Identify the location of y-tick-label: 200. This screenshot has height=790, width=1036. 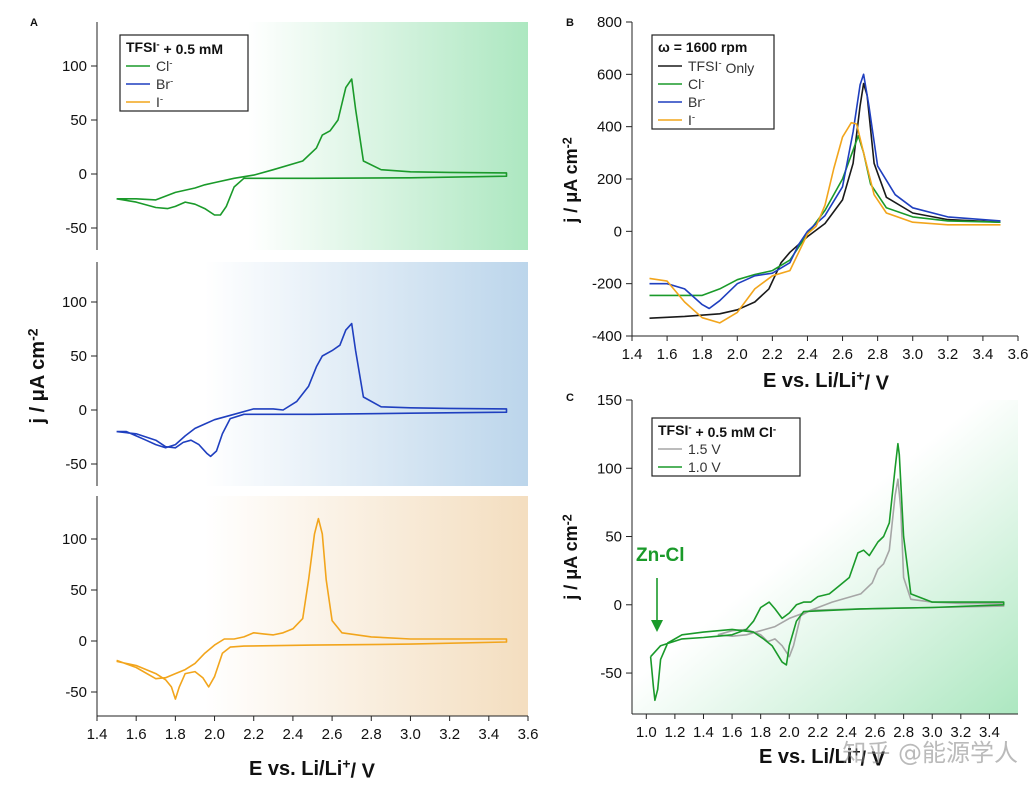
(609, 179).